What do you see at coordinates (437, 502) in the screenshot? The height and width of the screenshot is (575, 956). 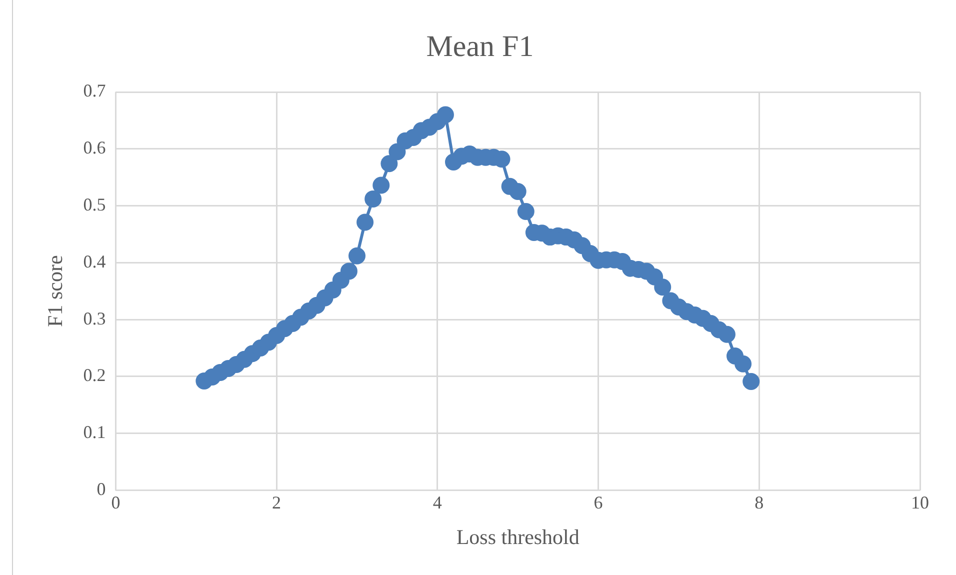 I see `x-tick-label: 4` at bounding box center [437, 502].